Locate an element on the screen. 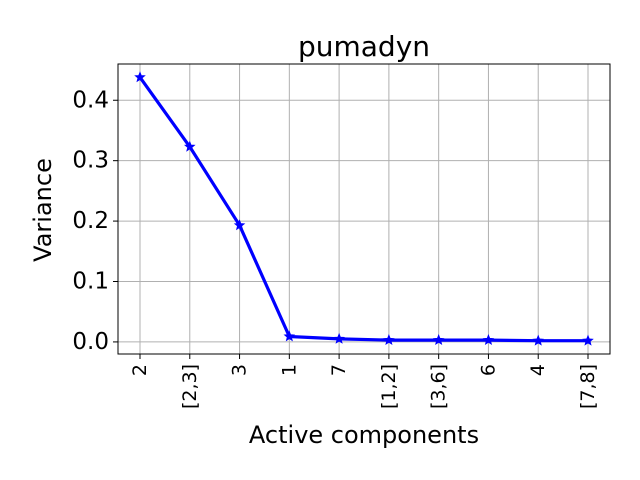  x-tick-label: [1,2] is located at coordinates (389, 386).